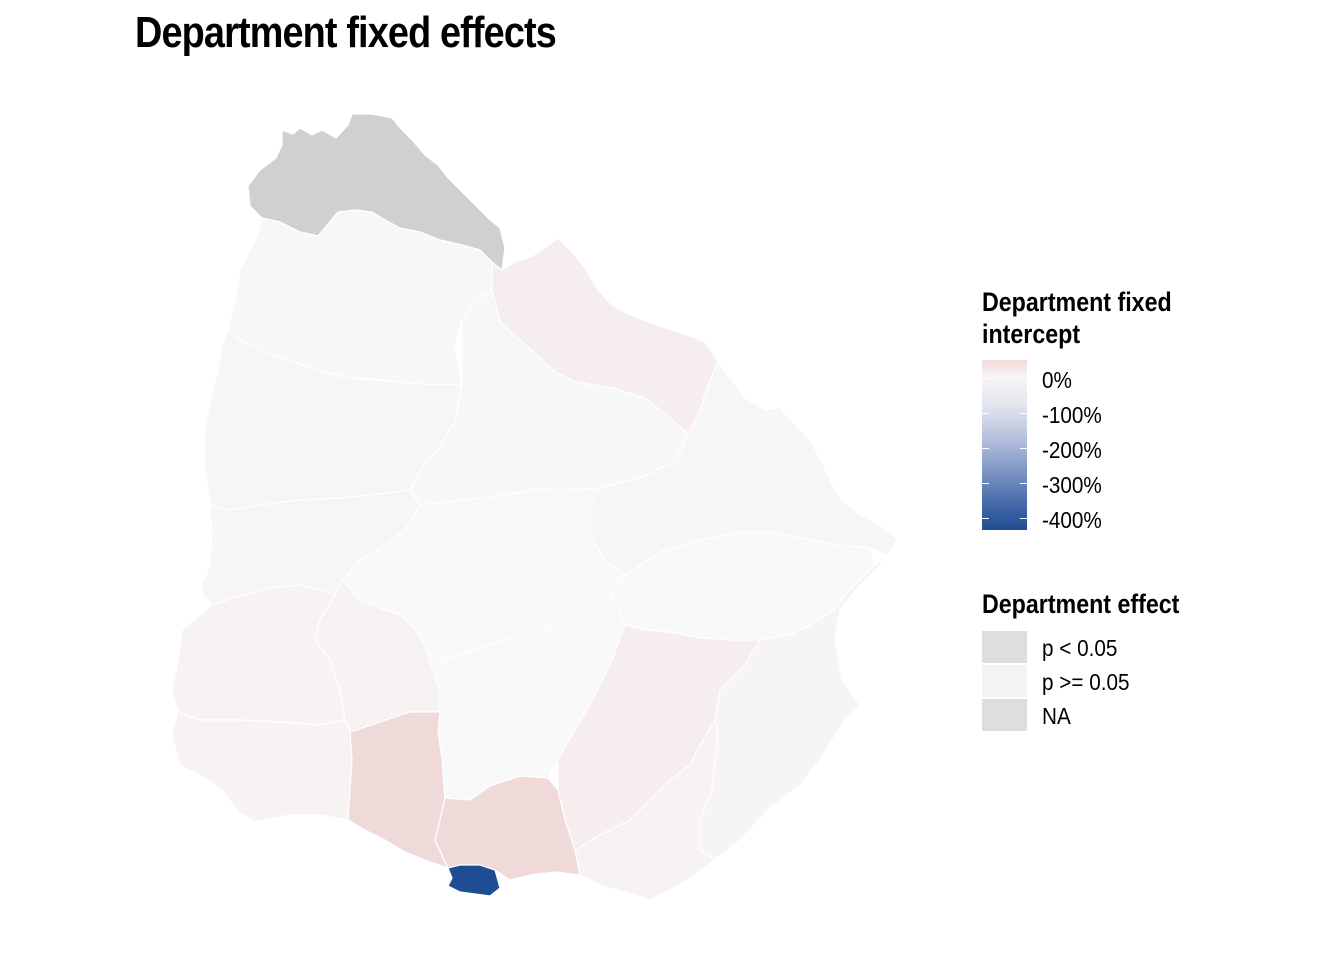 This screenshot has height=960, width=1344. What do you see at coordinates (1056, 716) in the screenshot?
I see `legend-significance-label: NA` at bounding box center [1056, 716].